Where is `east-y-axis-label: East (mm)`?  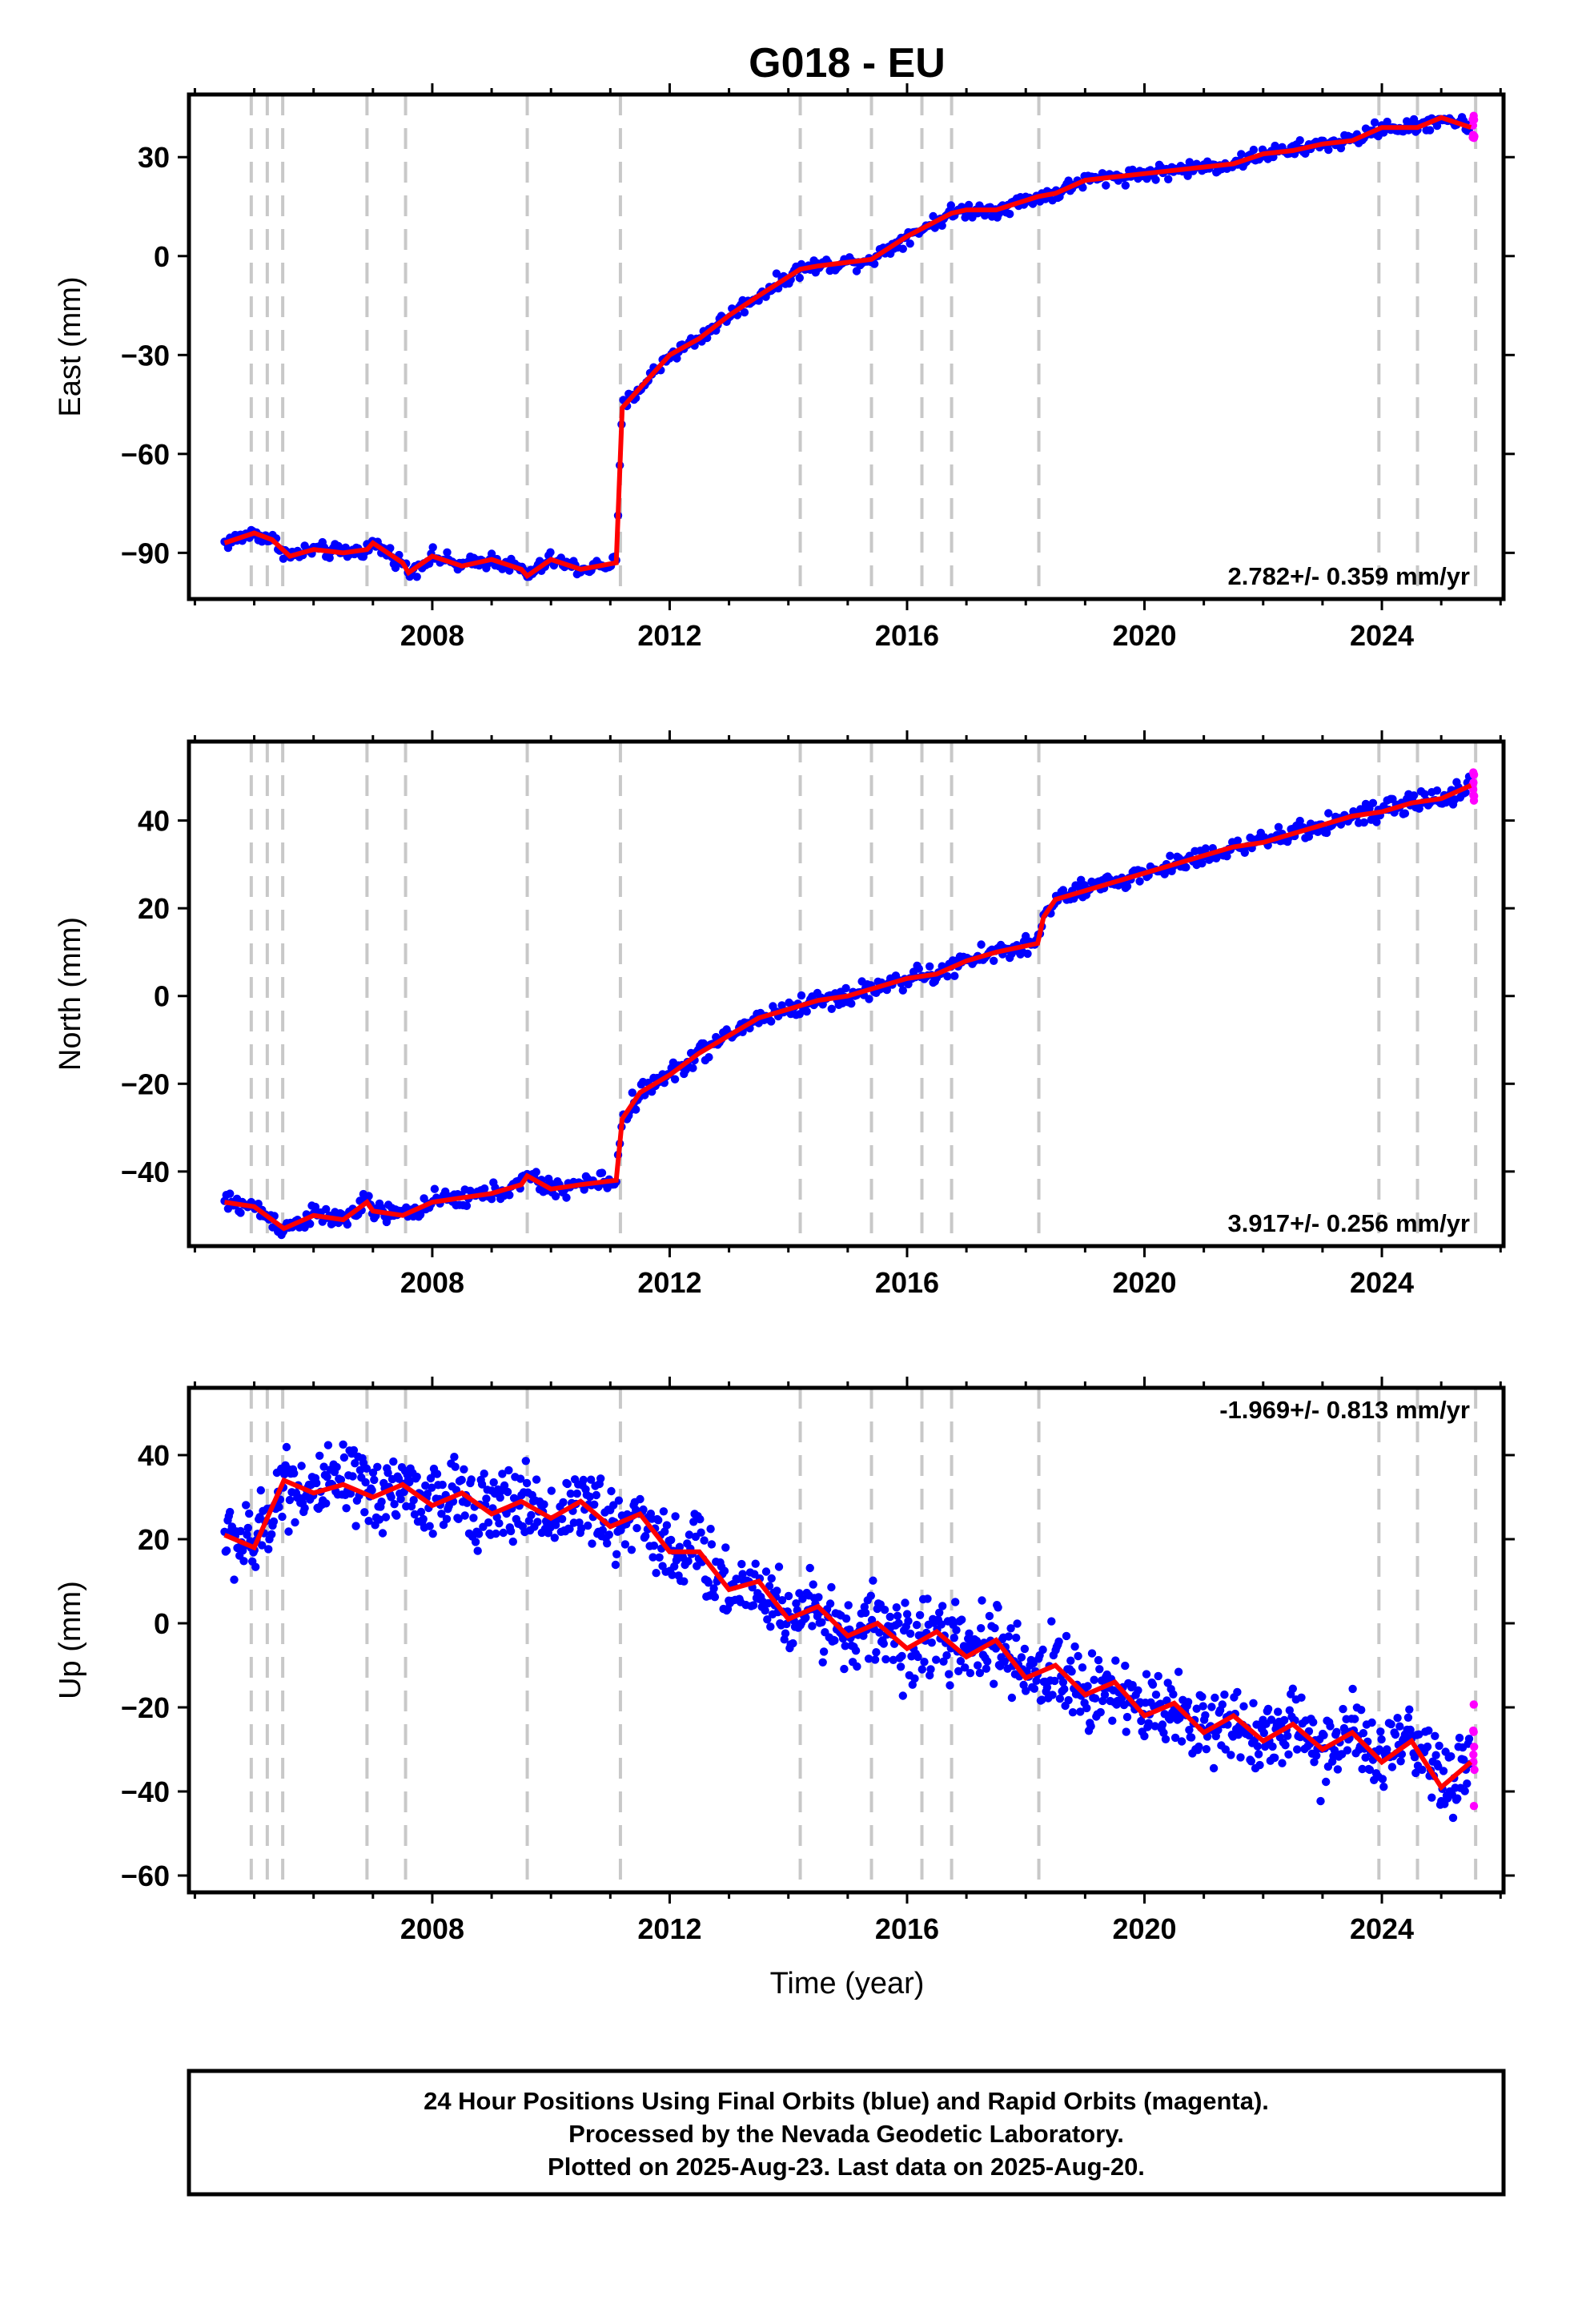 east-y-axis-label: East (mm) is located at coordinates (70, 346).